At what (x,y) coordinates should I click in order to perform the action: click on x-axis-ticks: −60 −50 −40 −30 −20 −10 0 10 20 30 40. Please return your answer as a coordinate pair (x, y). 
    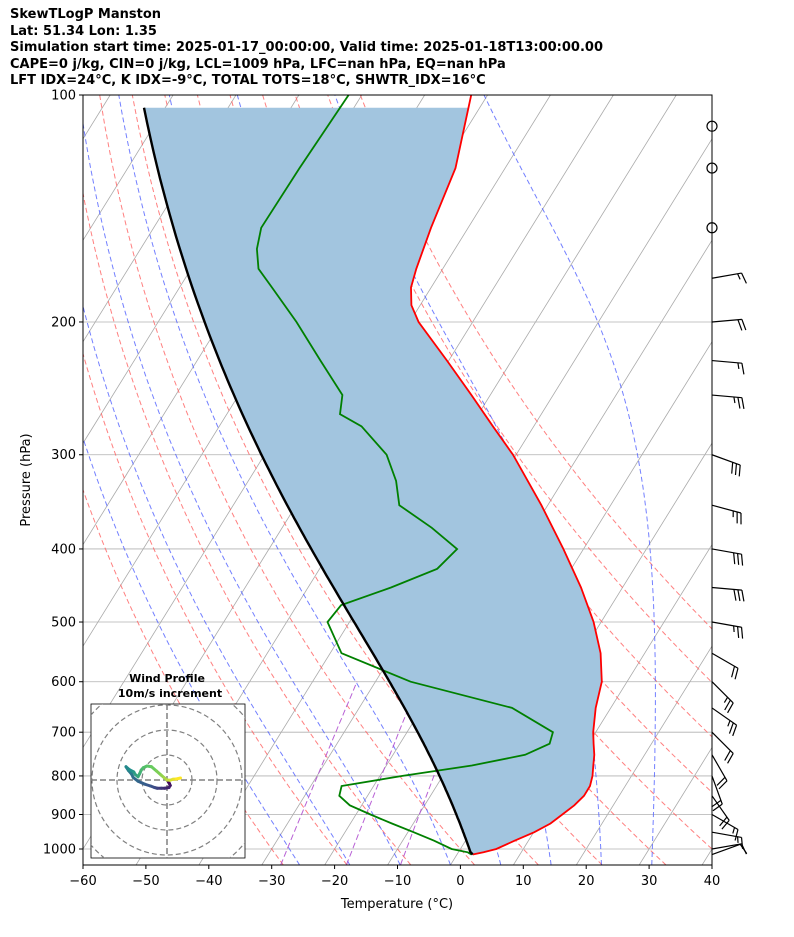
    Looking at the image, I should click on (394, 877).